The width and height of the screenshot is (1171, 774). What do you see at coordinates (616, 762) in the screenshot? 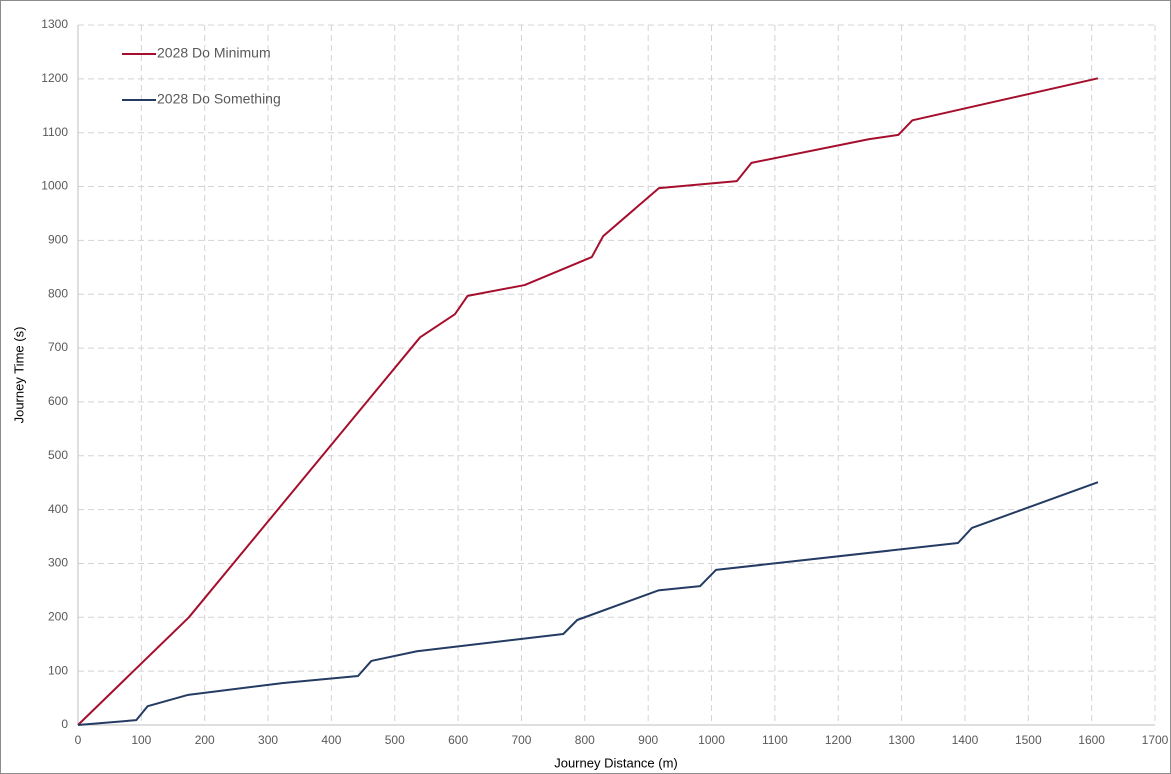
I see `x-axis-title: Journey Distance (m)` at bounding box center [616, 762].